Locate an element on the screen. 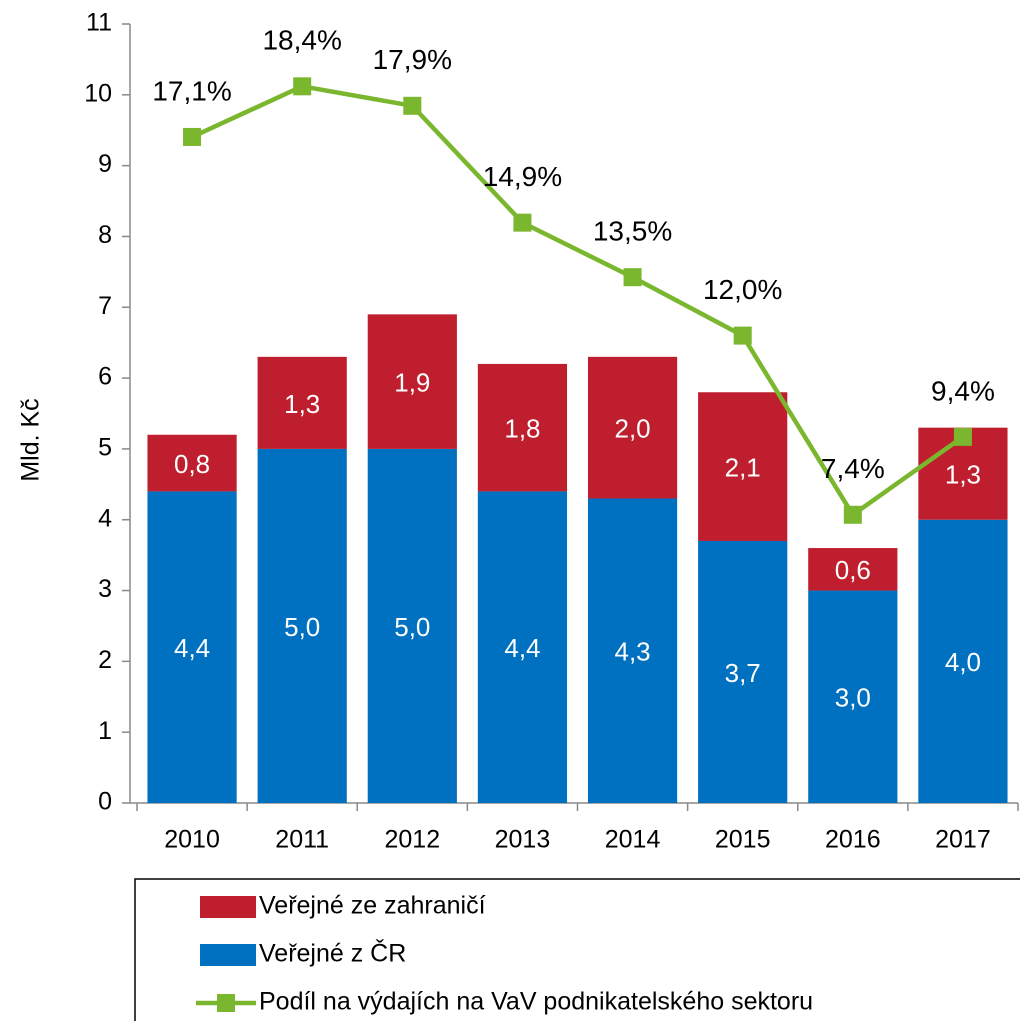 The width and height of the screenshot is (1020, 1021). y-tick-label: 10 is located at coordinates (98, 93).